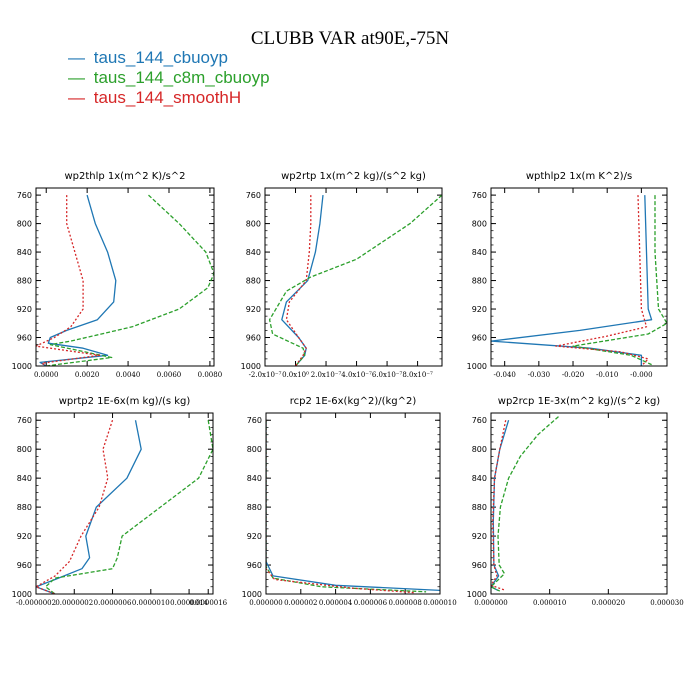 The height and width of the screenshot is (700, 700). What do you see at coordinates (666, 603) in the screenshot?
I see `x-tick-label: 0.000030` at bounding box center [666, 603].